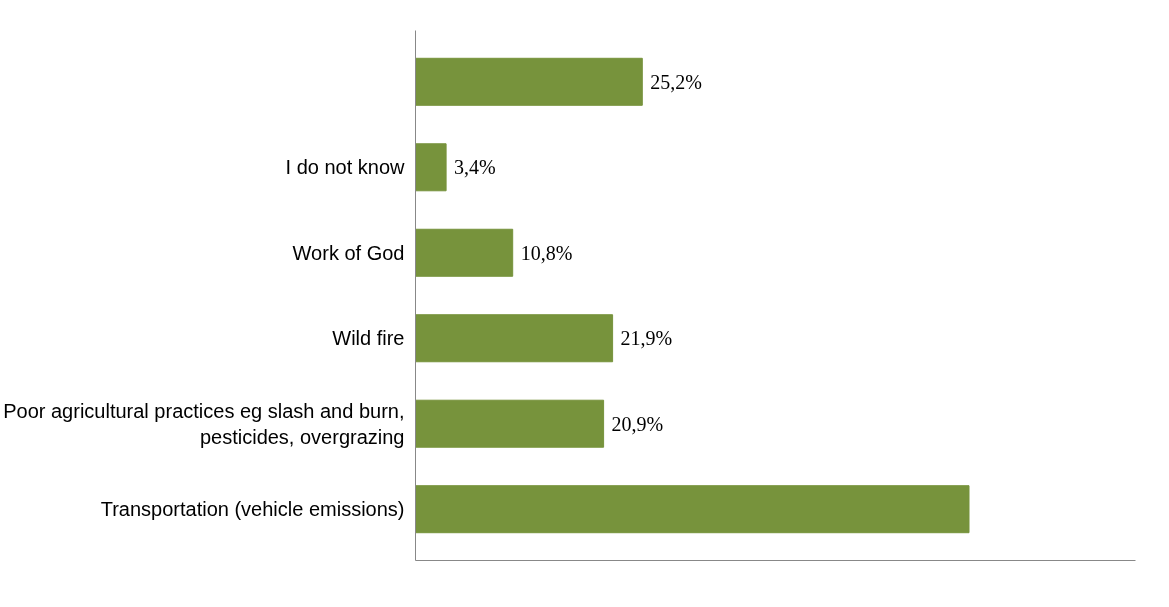  Describe the element at coordinates (345, 167) in the screenshot. I see `y-tick-label: I do not know` at that location.